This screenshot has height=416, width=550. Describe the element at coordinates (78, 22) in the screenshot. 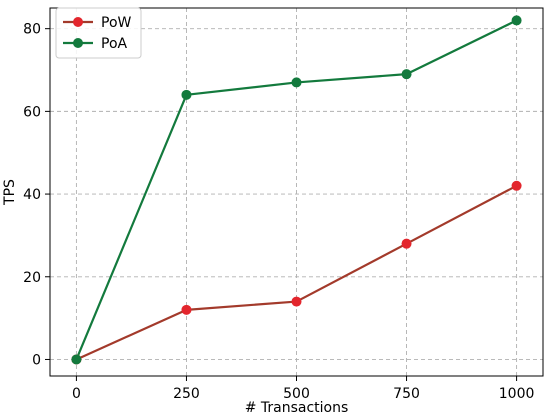

I see `legend-marker-pow` at that location.